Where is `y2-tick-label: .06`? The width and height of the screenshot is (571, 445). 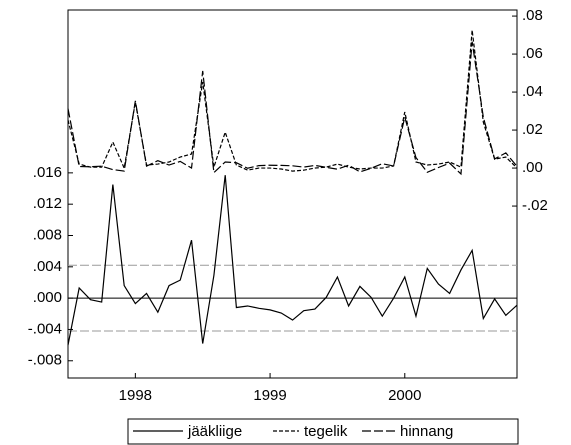
y2-tick-label: .06 is located at coordinates (532, 53).